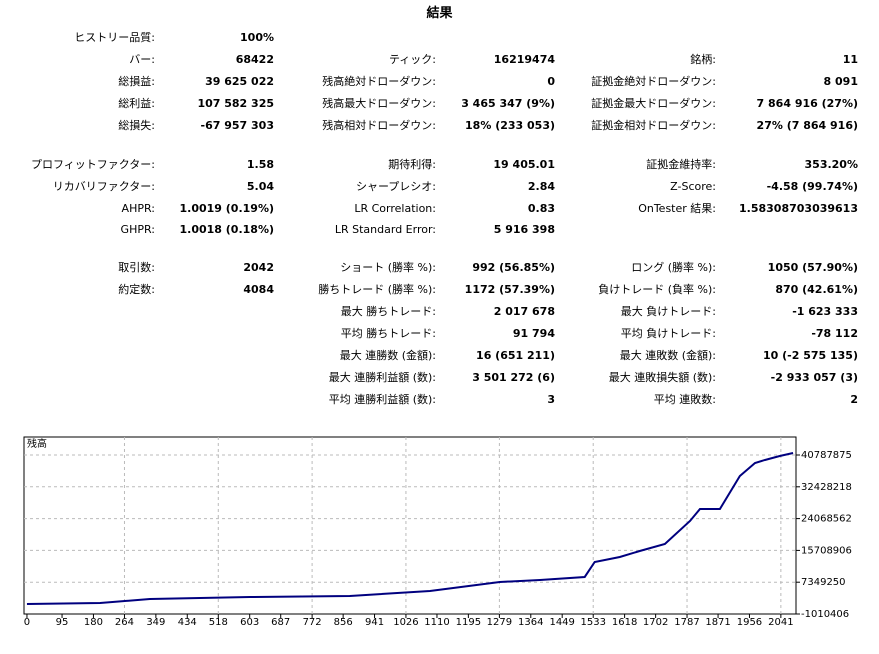 The width and height of the screenshot is (879, 654). I want to click on stat-label: GHPR:, so click(137, 229).